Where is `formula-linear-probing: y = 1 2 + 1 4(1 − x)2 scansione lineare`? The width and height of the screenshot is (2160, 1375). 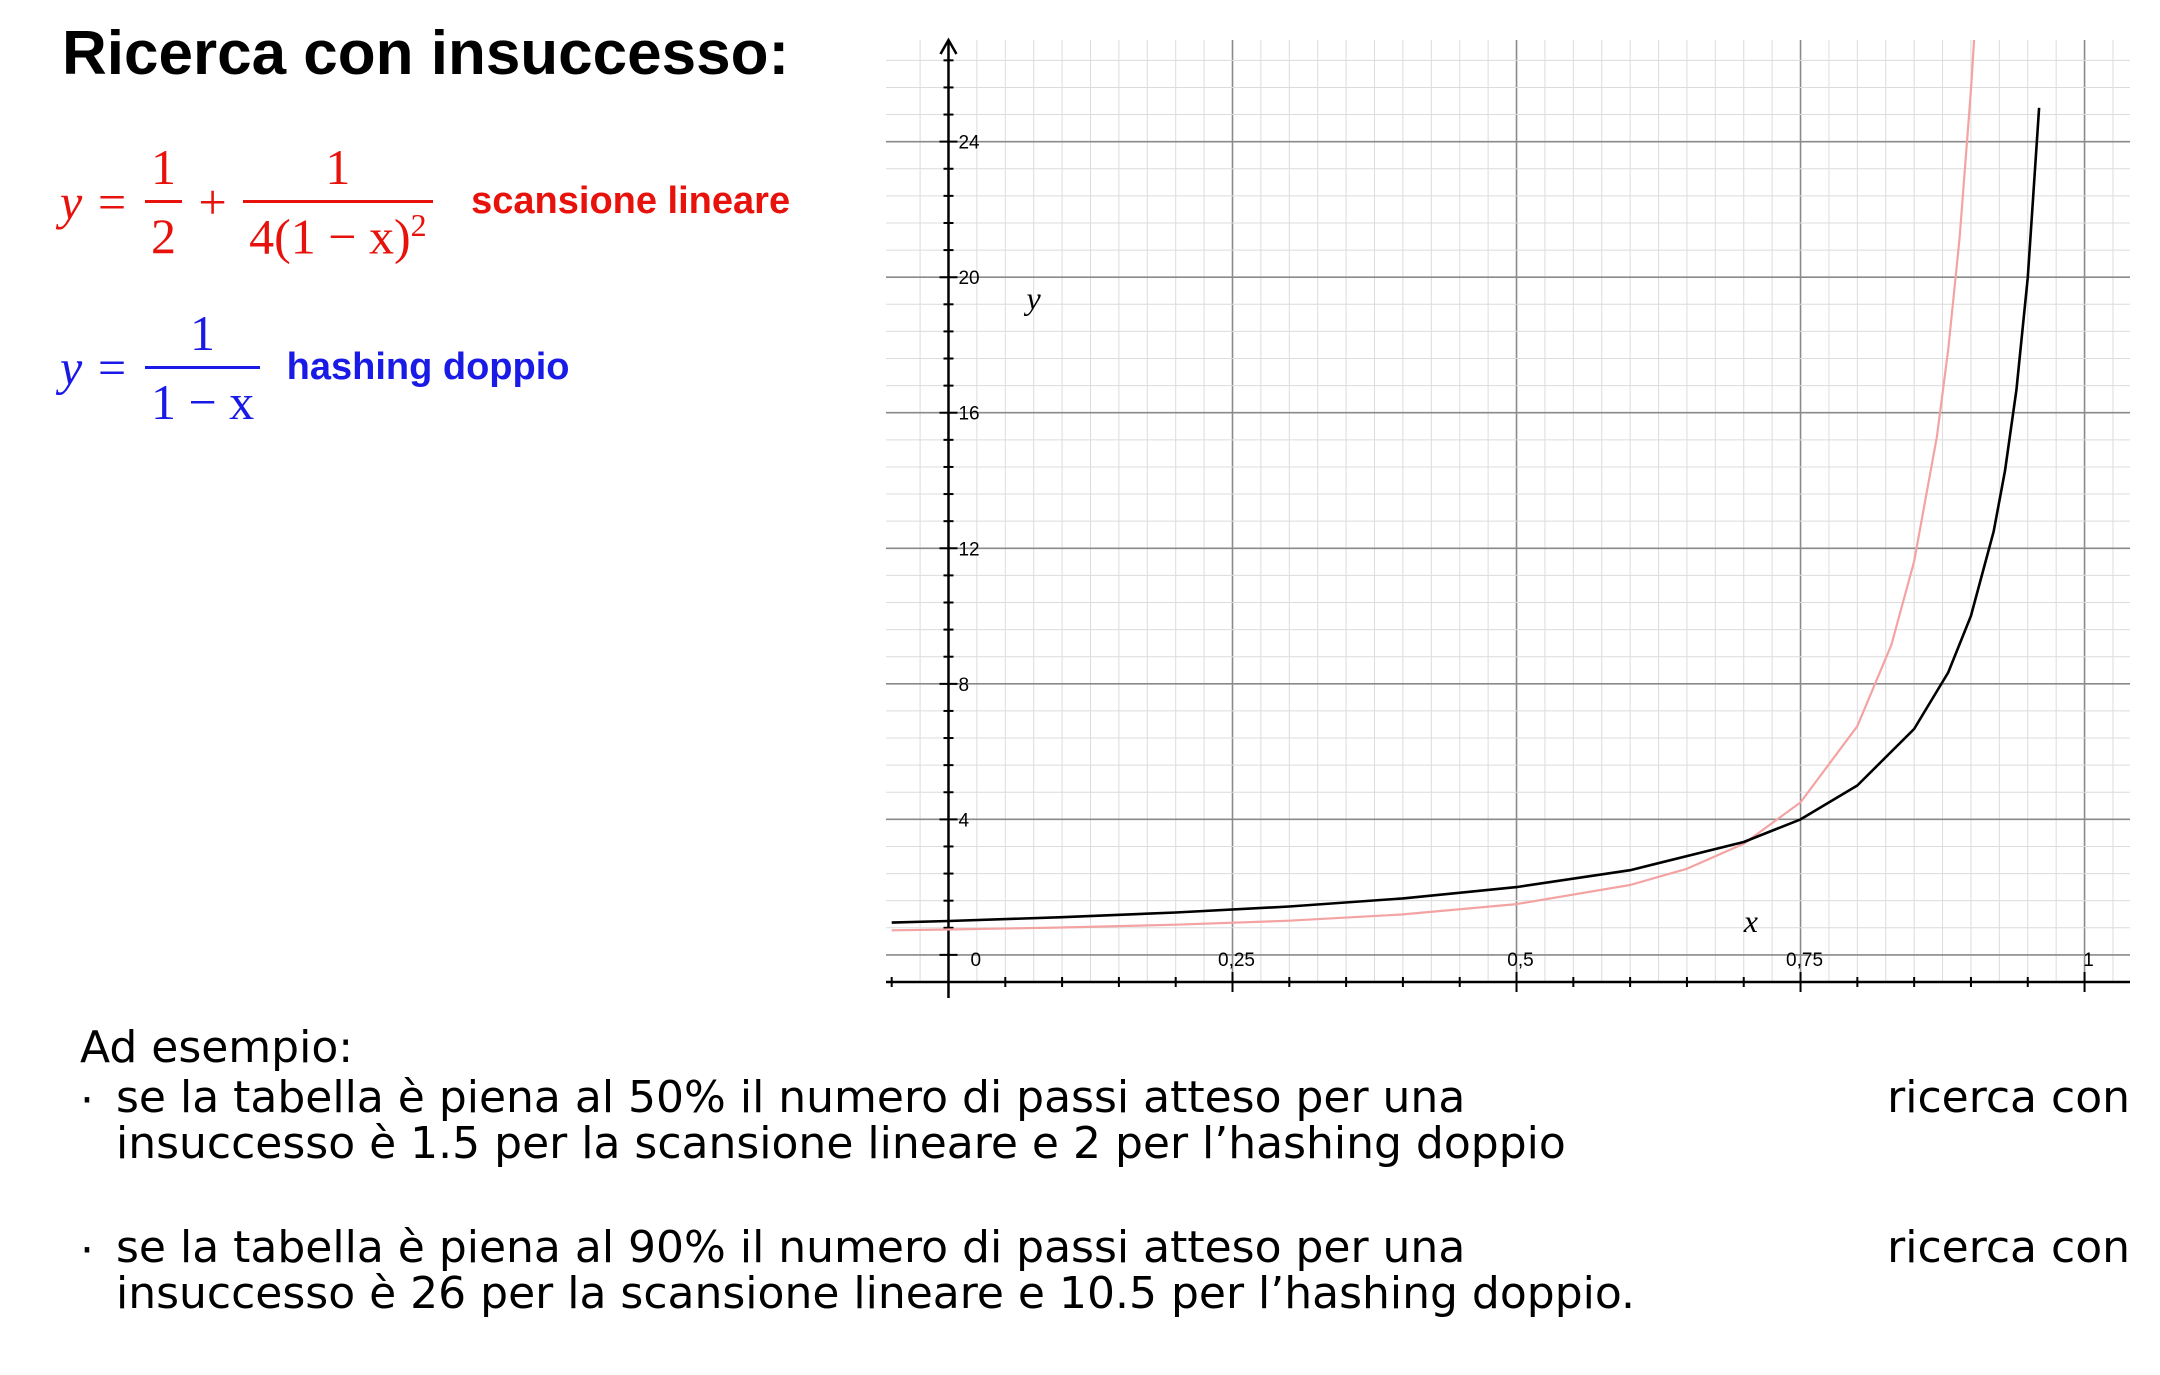 formula-linear-probing: y = 1 2 + 1 4(1 − x)2 scansione lineare is located at coordinates (425, 202).